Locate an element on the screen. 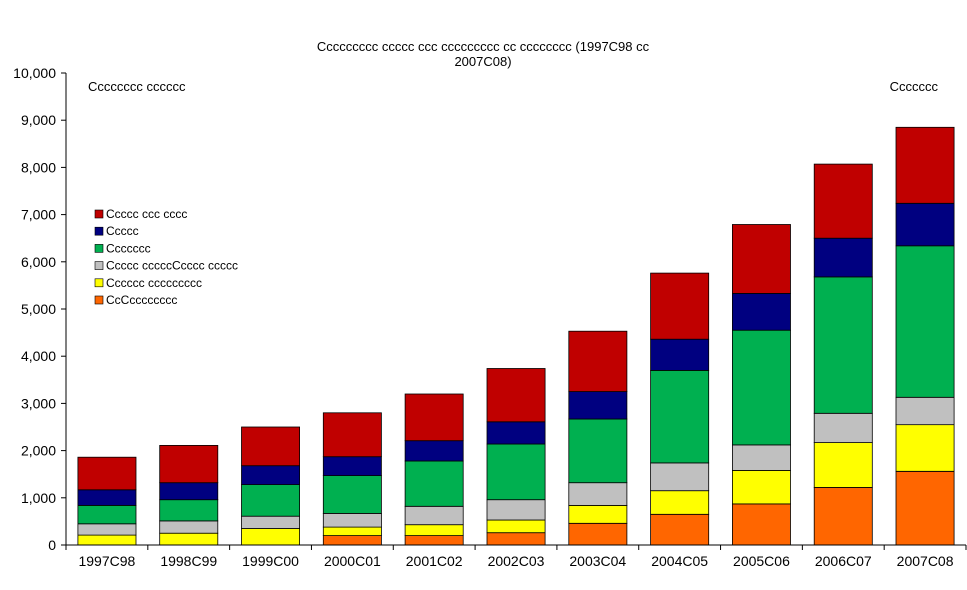 The width and height of the screenshot is (967, 590). legend-label: Cccccc ccccccccc is located at coordinates (154, 283).